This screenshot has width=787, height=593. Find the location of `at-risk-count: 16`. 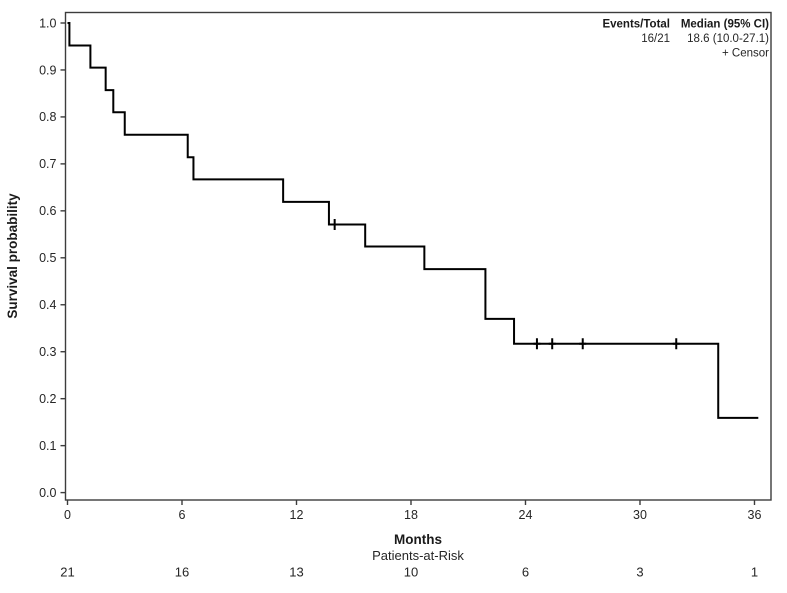

at-risk-count: 16 is located at coordinates (182, 572).